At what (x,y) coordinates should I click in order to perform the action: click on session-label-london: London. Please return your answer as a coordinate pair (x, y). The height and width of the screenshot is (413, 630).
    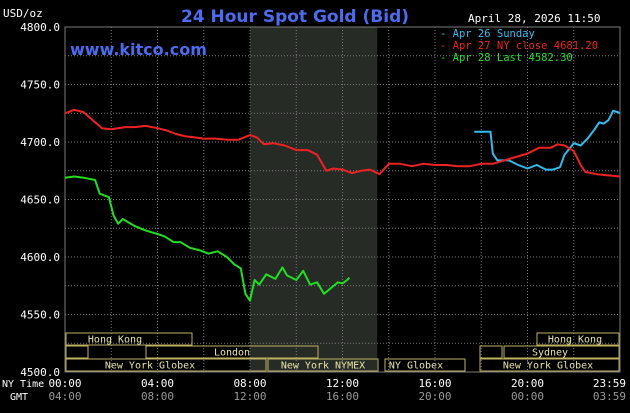
    Looking at the image, I should click on (232, 353).